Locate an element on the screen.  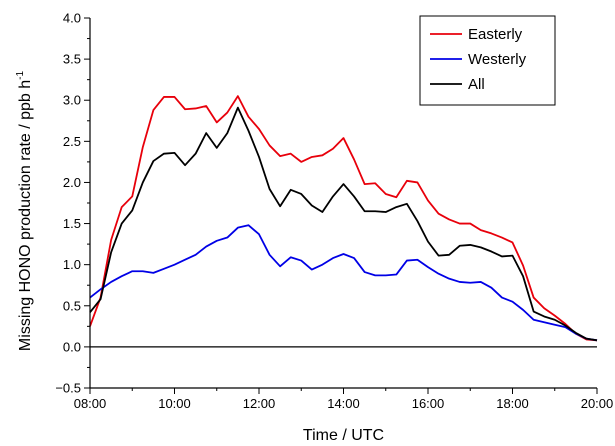
x-tick-label: 18:00 is located at coordinates (512, 403).